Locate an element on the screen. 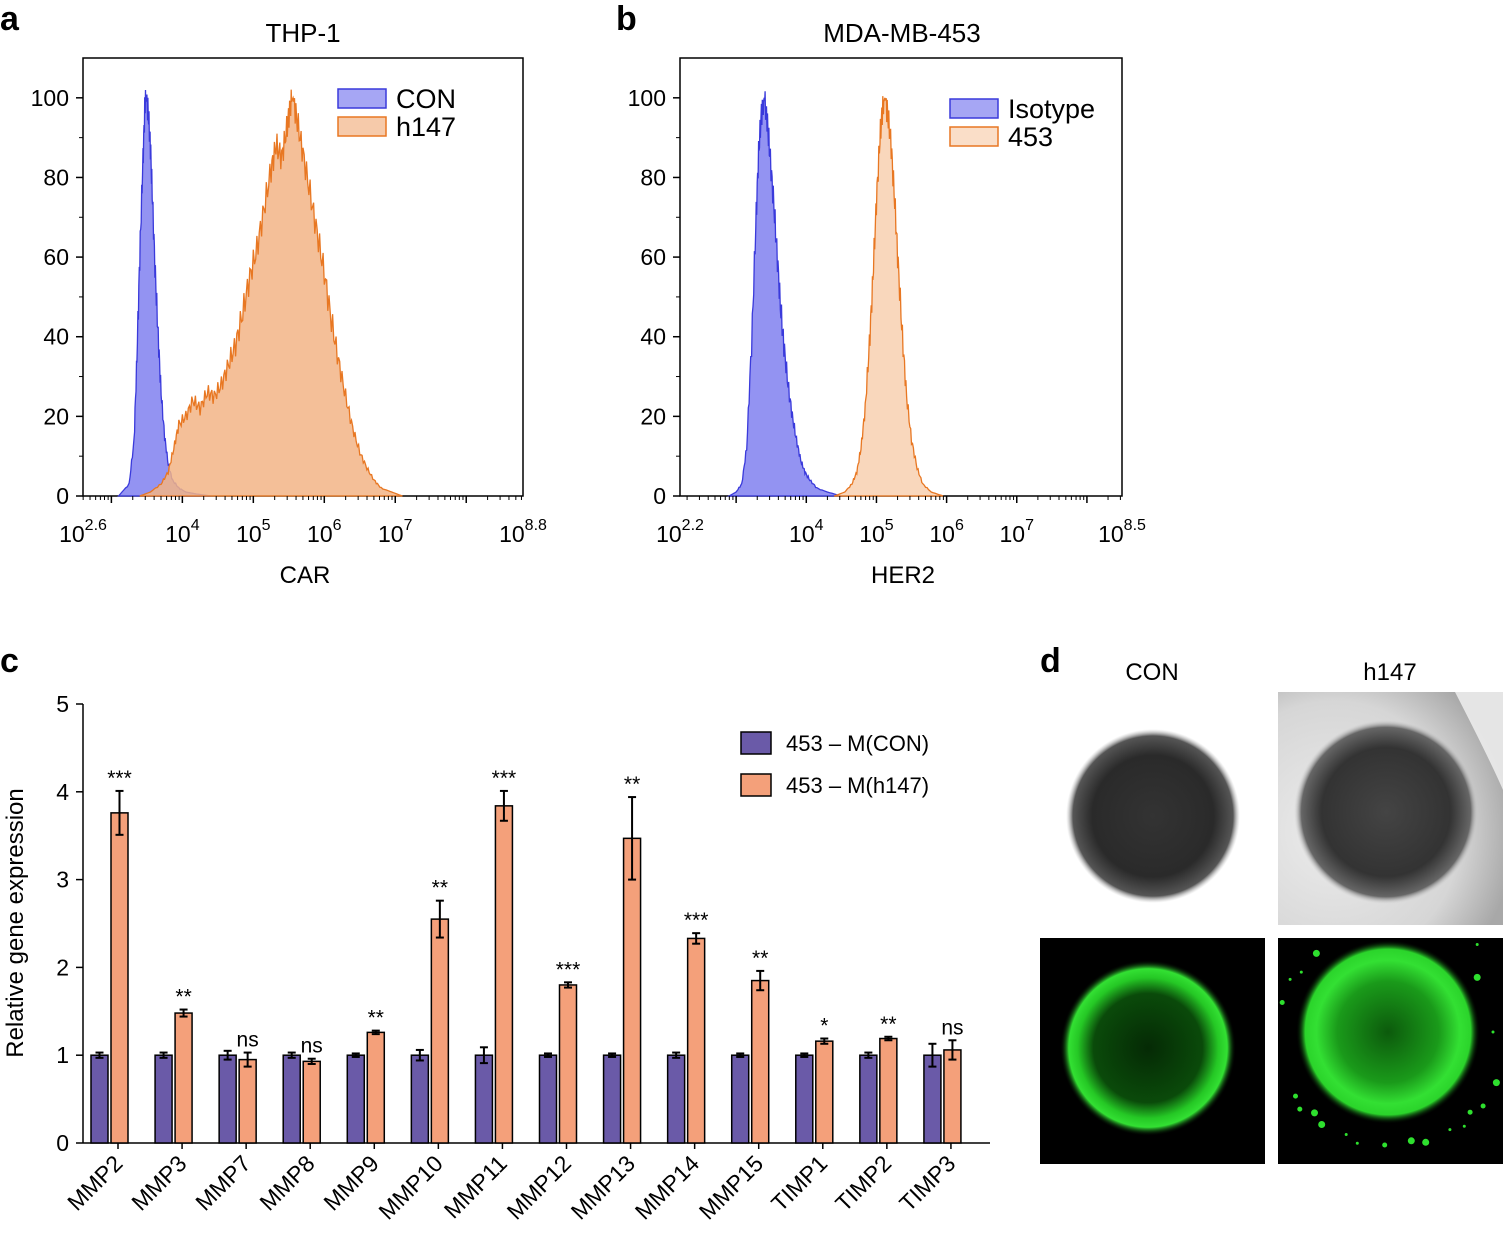 This screenshot has height=1245, width=1504. bar-mmp15-con is located at coordinates (740, 1099).